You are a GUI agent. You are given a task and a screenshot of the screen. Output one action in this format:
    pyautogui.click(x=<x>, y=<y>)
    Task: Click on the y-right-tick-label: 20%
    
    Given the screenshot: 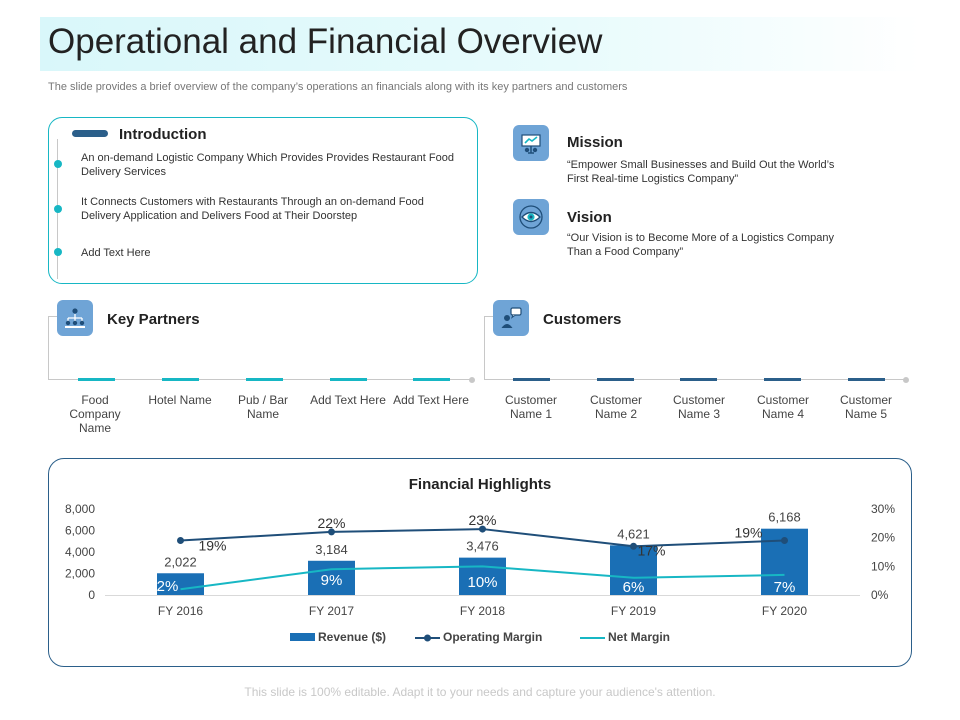 What is the action you would take?
    pyautogui.click(x=883, y=538)
    